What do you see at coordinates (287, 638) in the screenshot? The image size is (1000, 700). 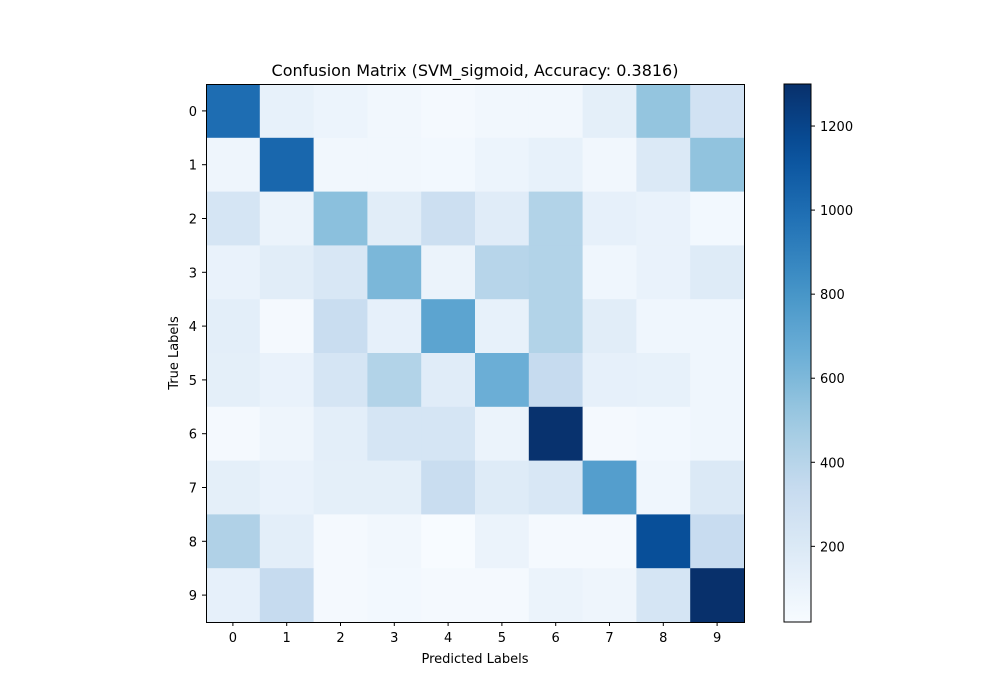 I see `x-tick-label: 1` at bounding box center [287, 638].